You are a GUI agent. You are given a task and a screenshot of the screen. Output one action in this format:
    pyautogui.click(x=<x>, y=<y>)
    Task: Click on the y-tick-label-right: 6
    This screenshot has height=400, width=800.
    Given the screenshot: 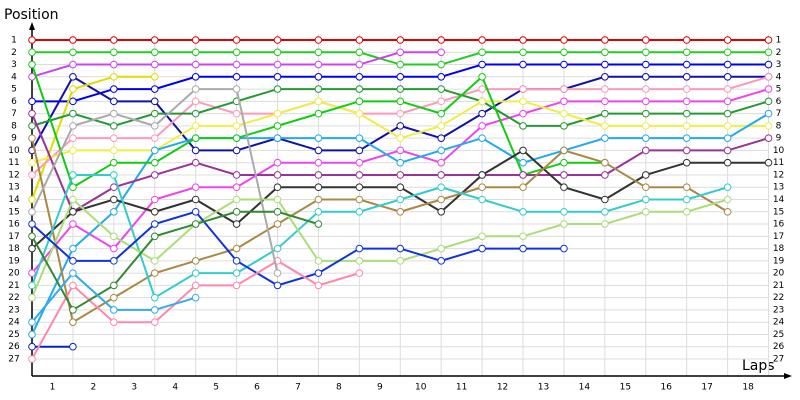 What is the action you would take?
    pyautogui.click(x=779, y=102)
    